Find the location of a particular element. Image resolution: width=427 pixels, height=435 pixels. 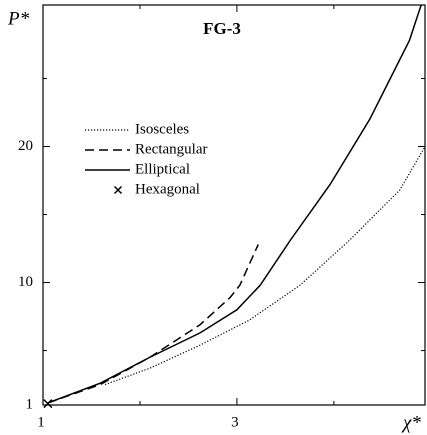

x-tick-label: 1 is located at coordinates (41, 422).